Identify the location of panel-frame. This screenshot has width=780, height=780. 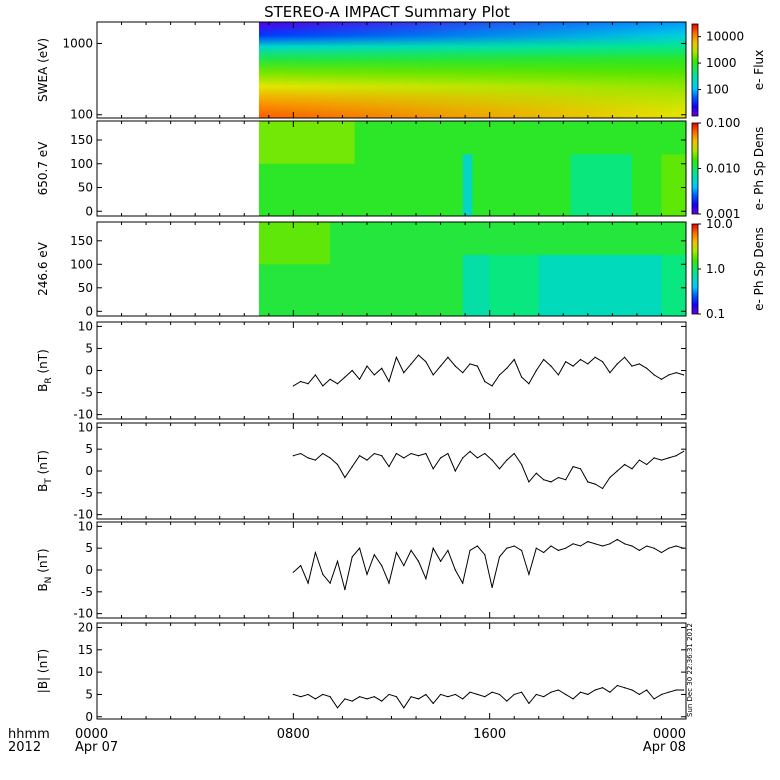
(391, 671).